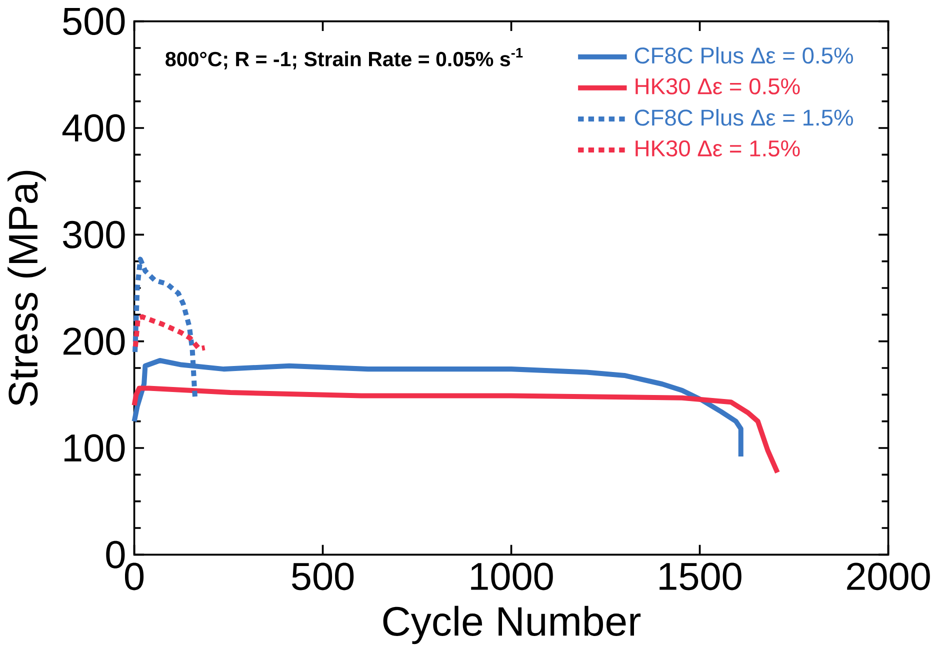 The image size is (939, 652). I want to click on y-tick-label: 100, so click(94, 448).